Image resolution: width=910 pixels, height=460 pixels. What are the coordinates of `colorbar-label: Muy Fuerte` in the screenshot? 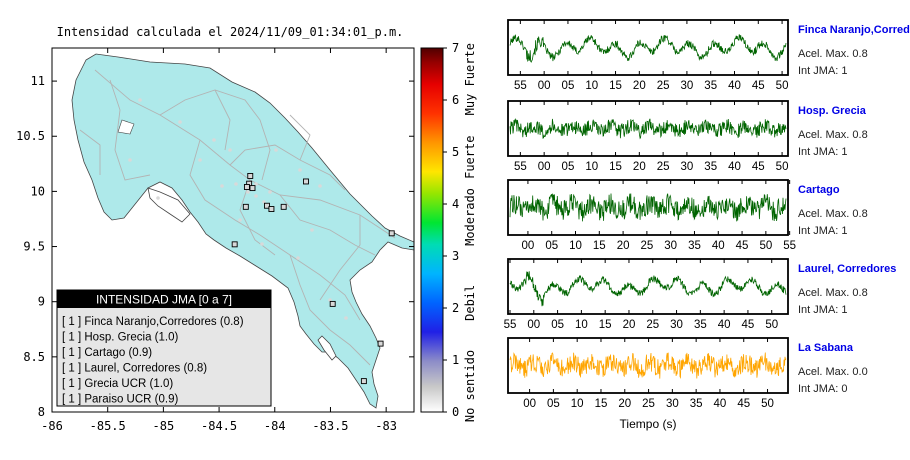 It's located at (470, 79).